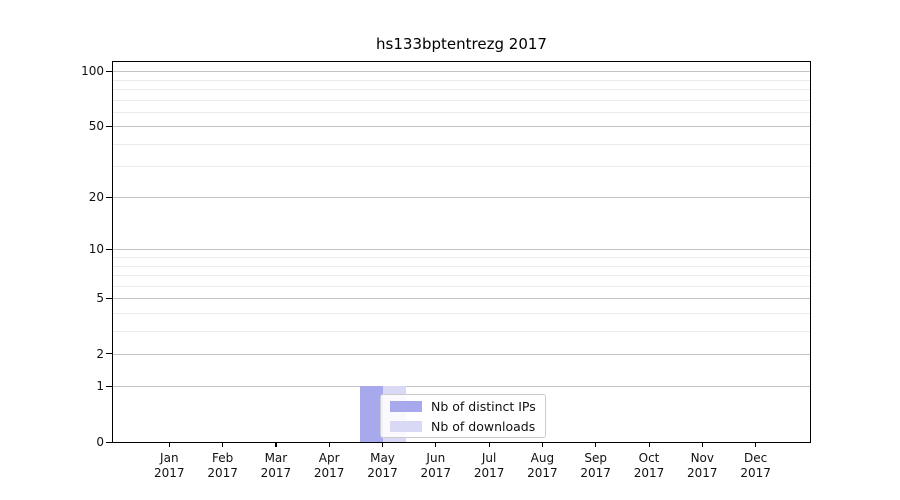 This screenshot has height=500, width=900. Describe the element at coordinates (406, 426) in the screenshot. I see `legend-swatch-downloads-icon` at that location.